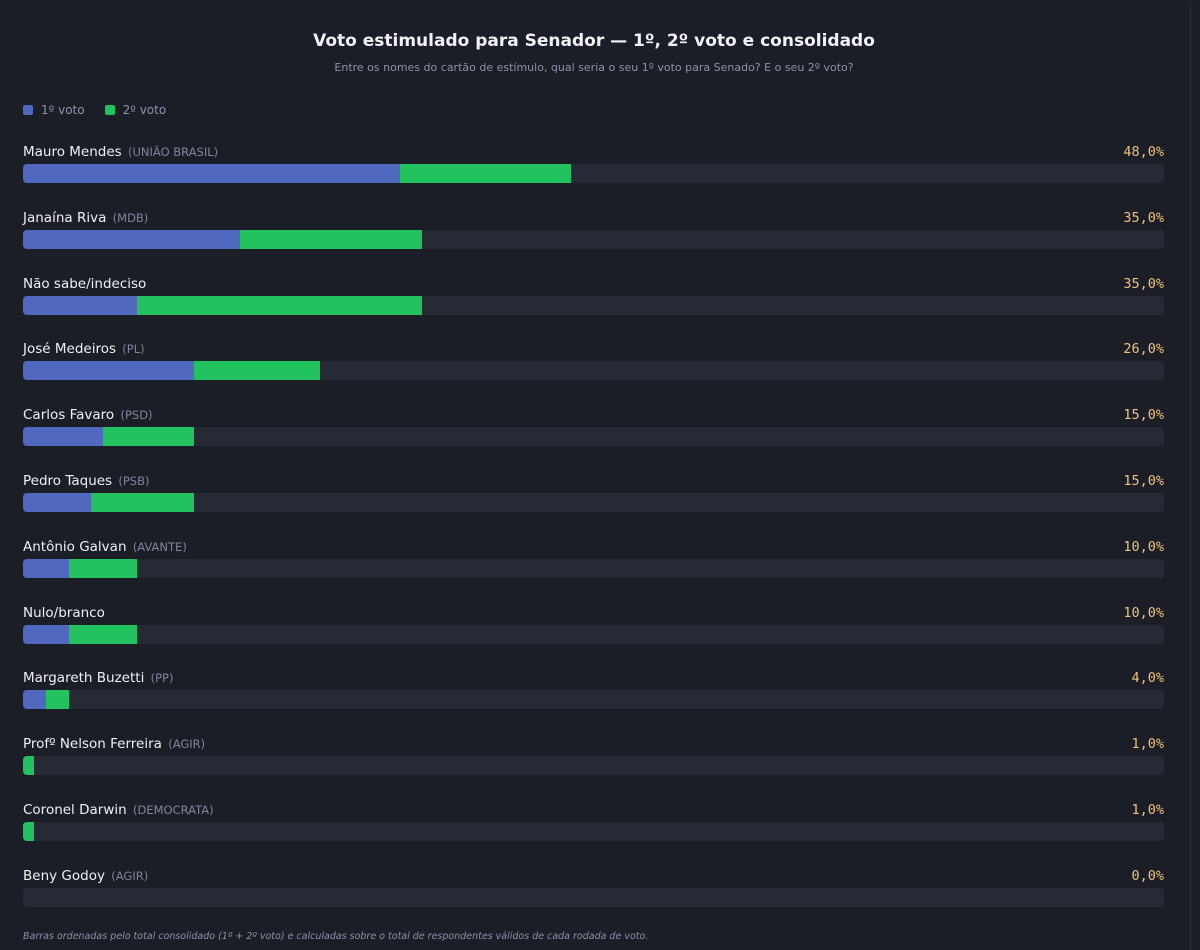 This screenshot has height=950, width=1200. What do you see at coordinates (134, 481) in the screenshot?
I see `candidate-party: (PSB)` at bounding box center [134, 481].